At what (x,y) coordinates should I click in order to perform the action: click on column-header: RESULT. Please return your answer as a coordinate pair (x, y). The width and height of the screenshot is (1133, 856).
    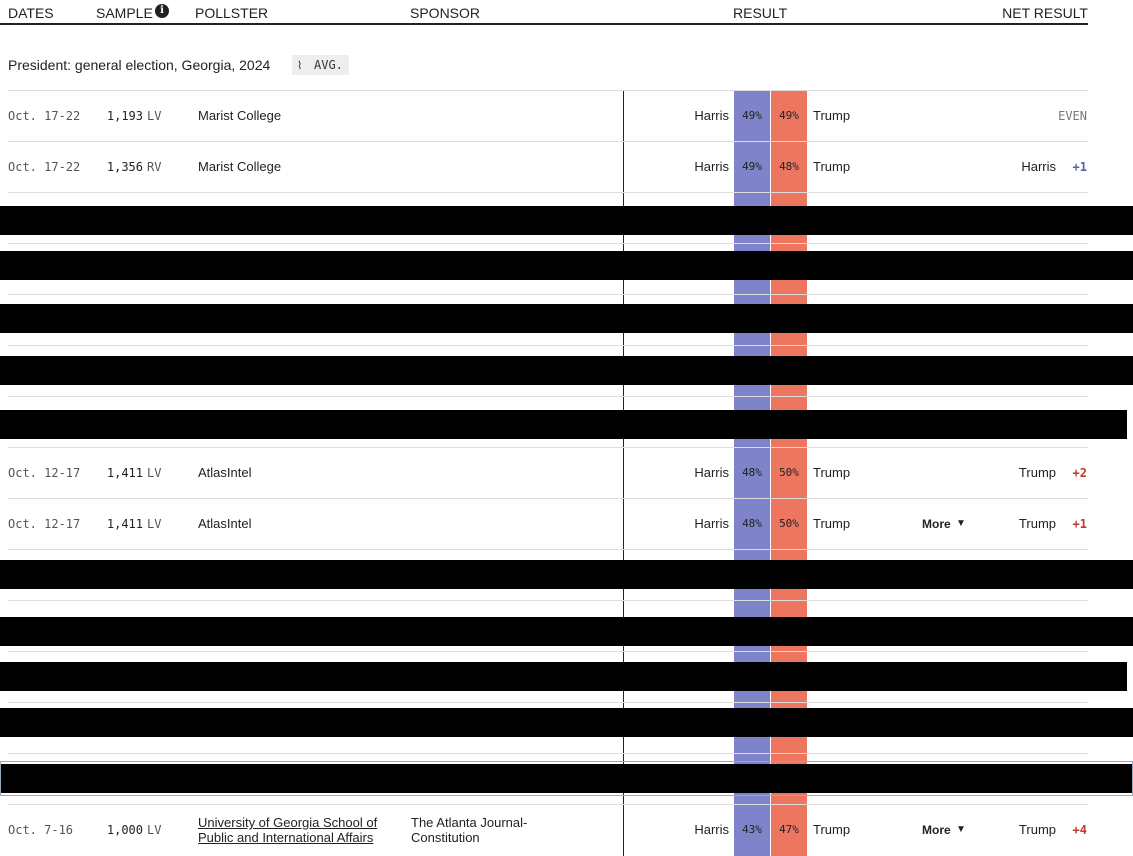
    Looking at the image, I should click on (760, 13).